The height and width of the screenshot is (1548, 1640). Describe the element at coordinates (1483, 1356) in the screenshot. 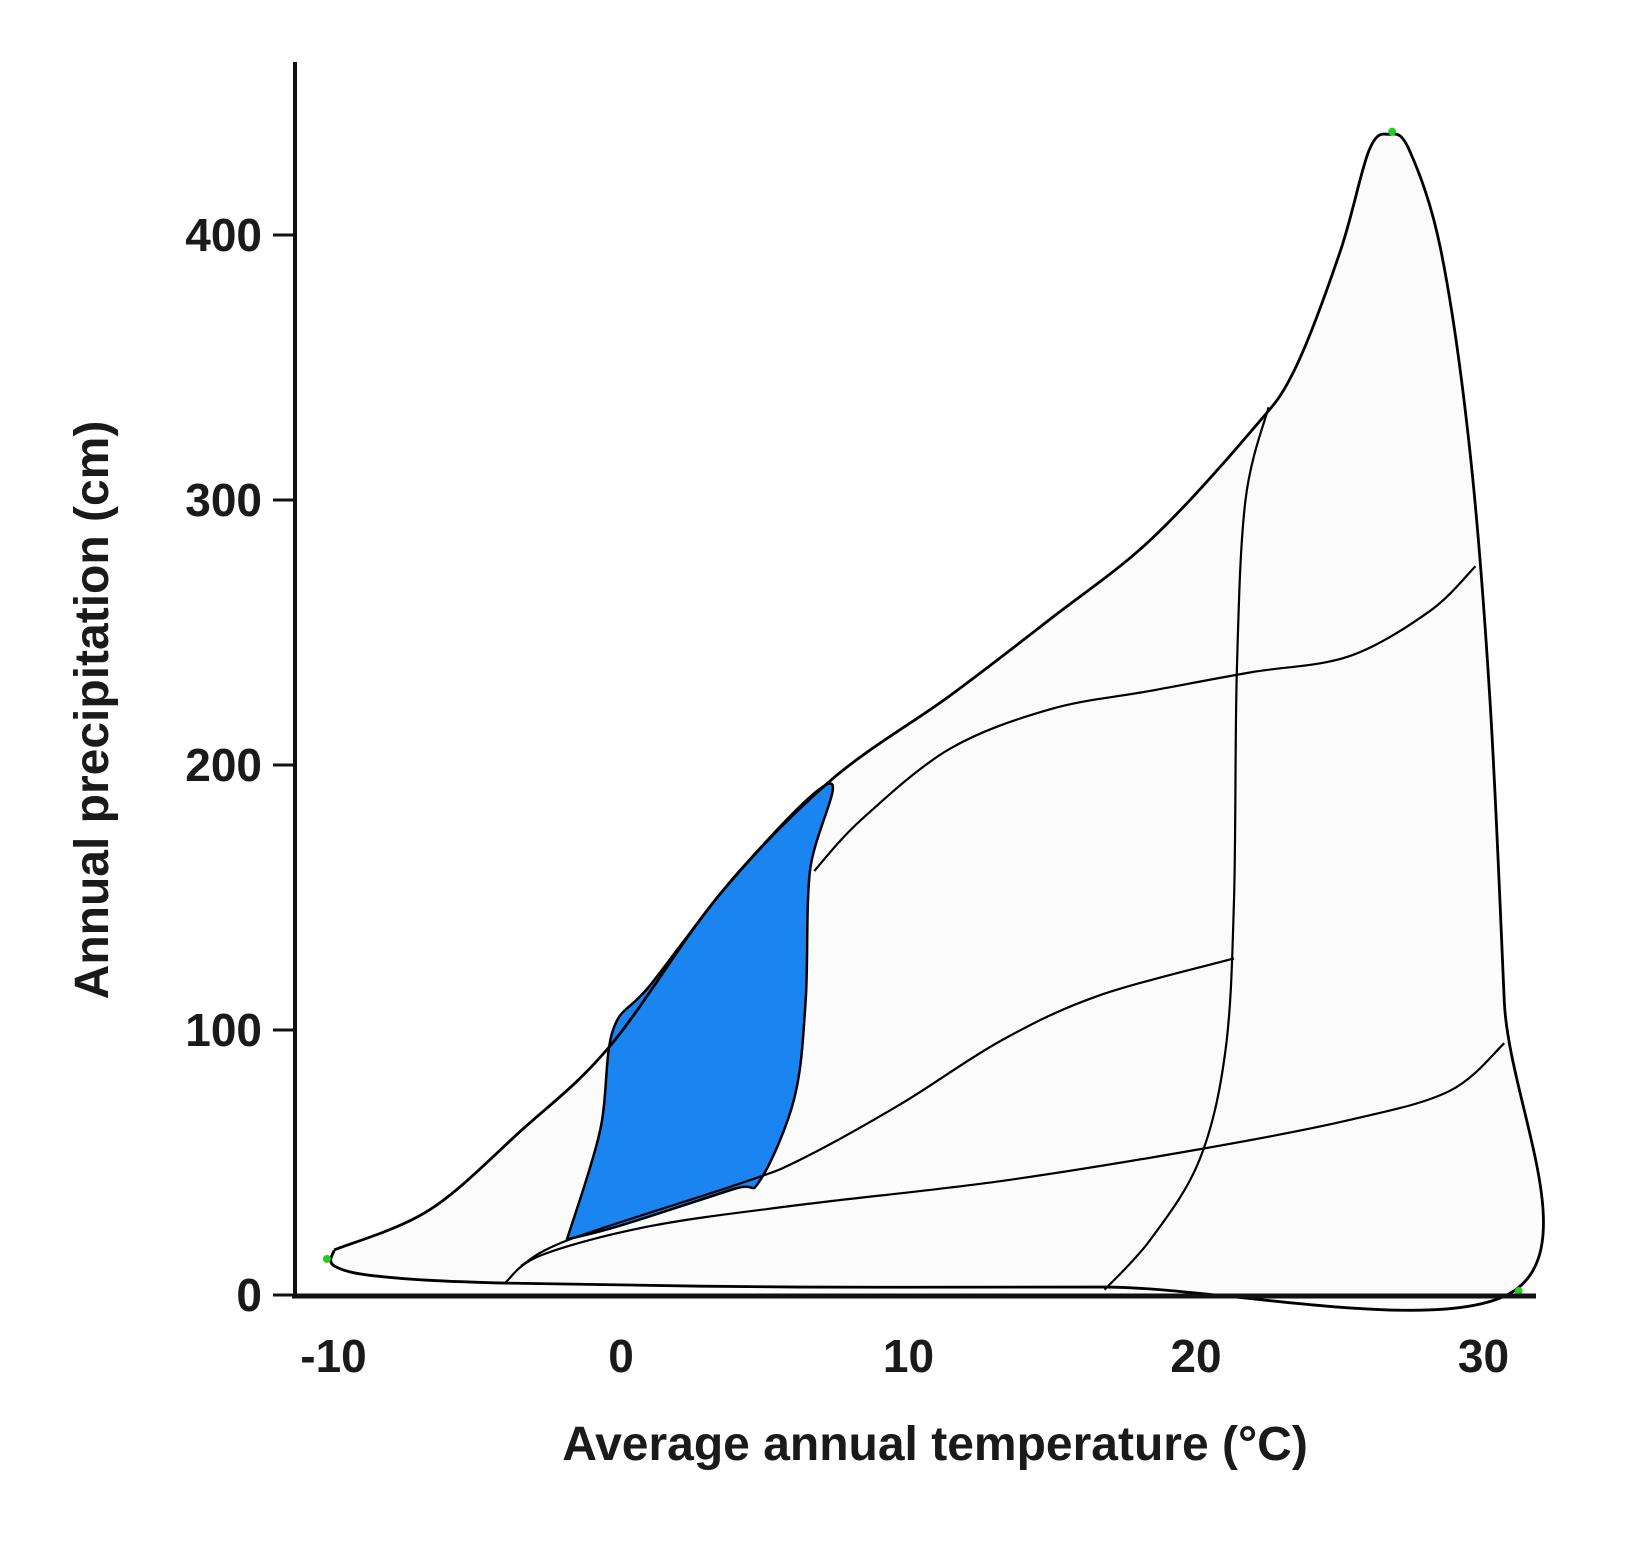

I see `x-tick-label: 30` at that location.